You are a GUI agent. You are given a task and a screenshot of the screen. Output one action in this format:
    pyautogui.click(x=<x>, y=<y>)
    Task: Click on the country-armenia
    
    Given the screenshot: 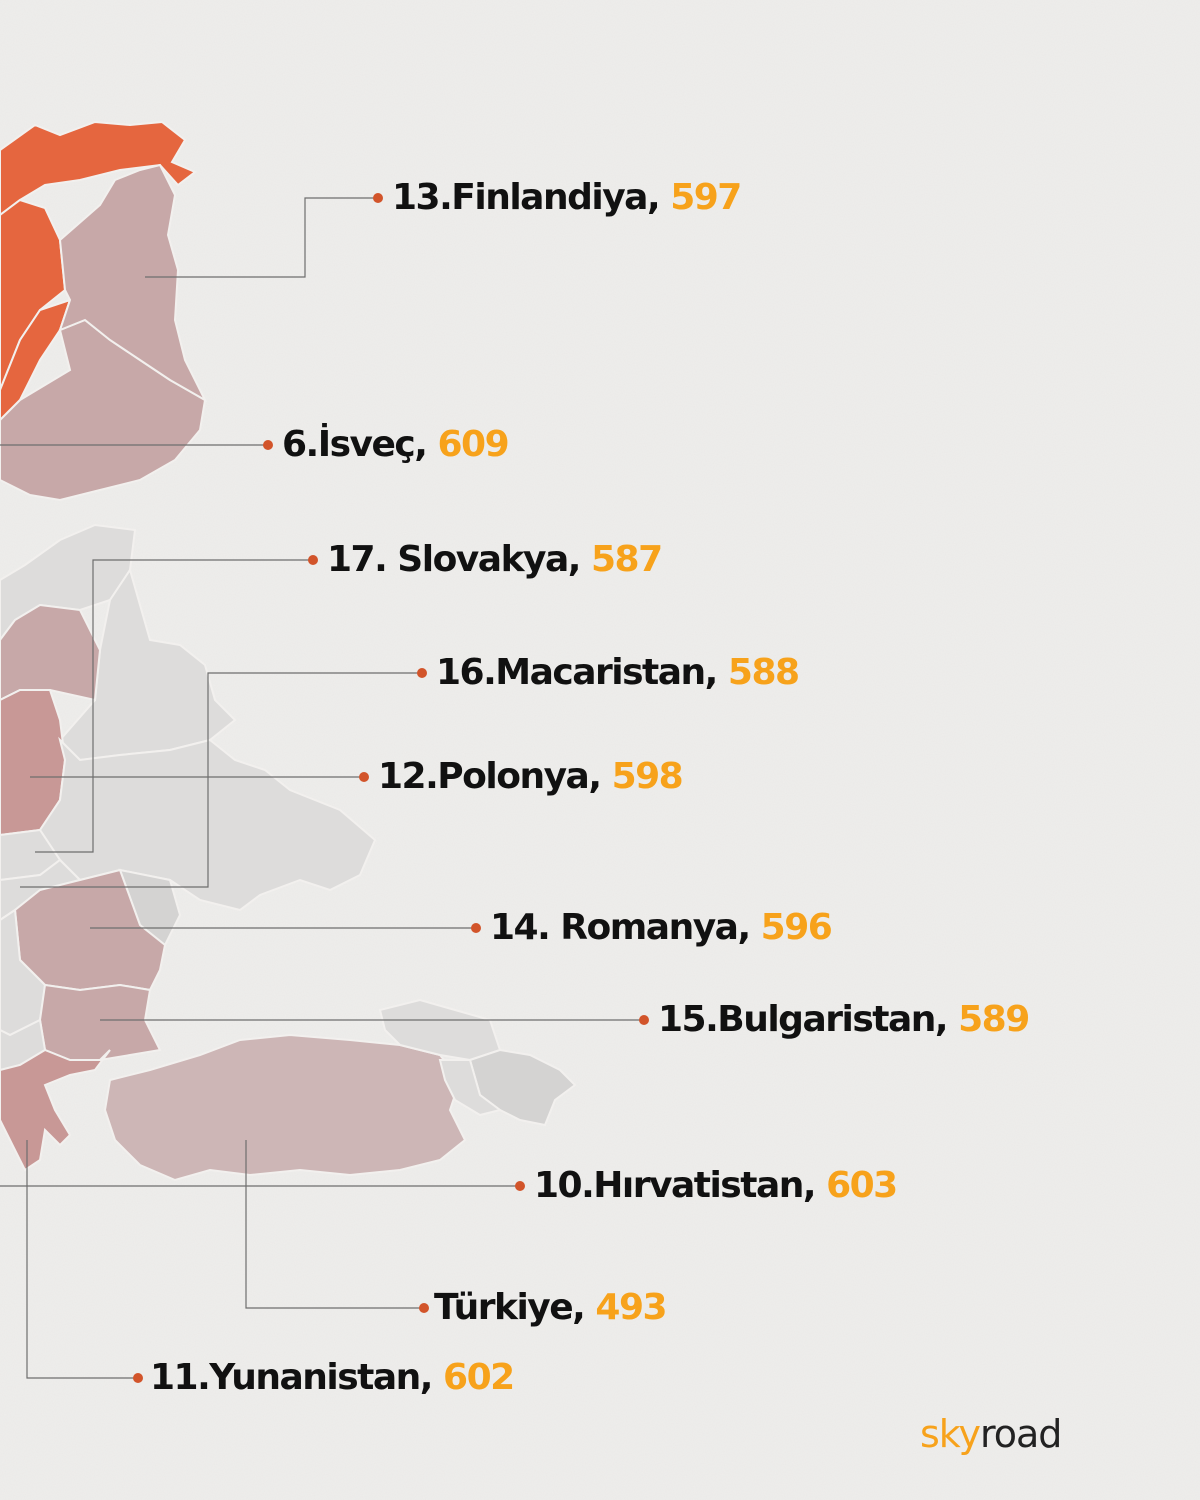 What is the action you would take?
    pyautogui.click(x=470, y=1088)
    